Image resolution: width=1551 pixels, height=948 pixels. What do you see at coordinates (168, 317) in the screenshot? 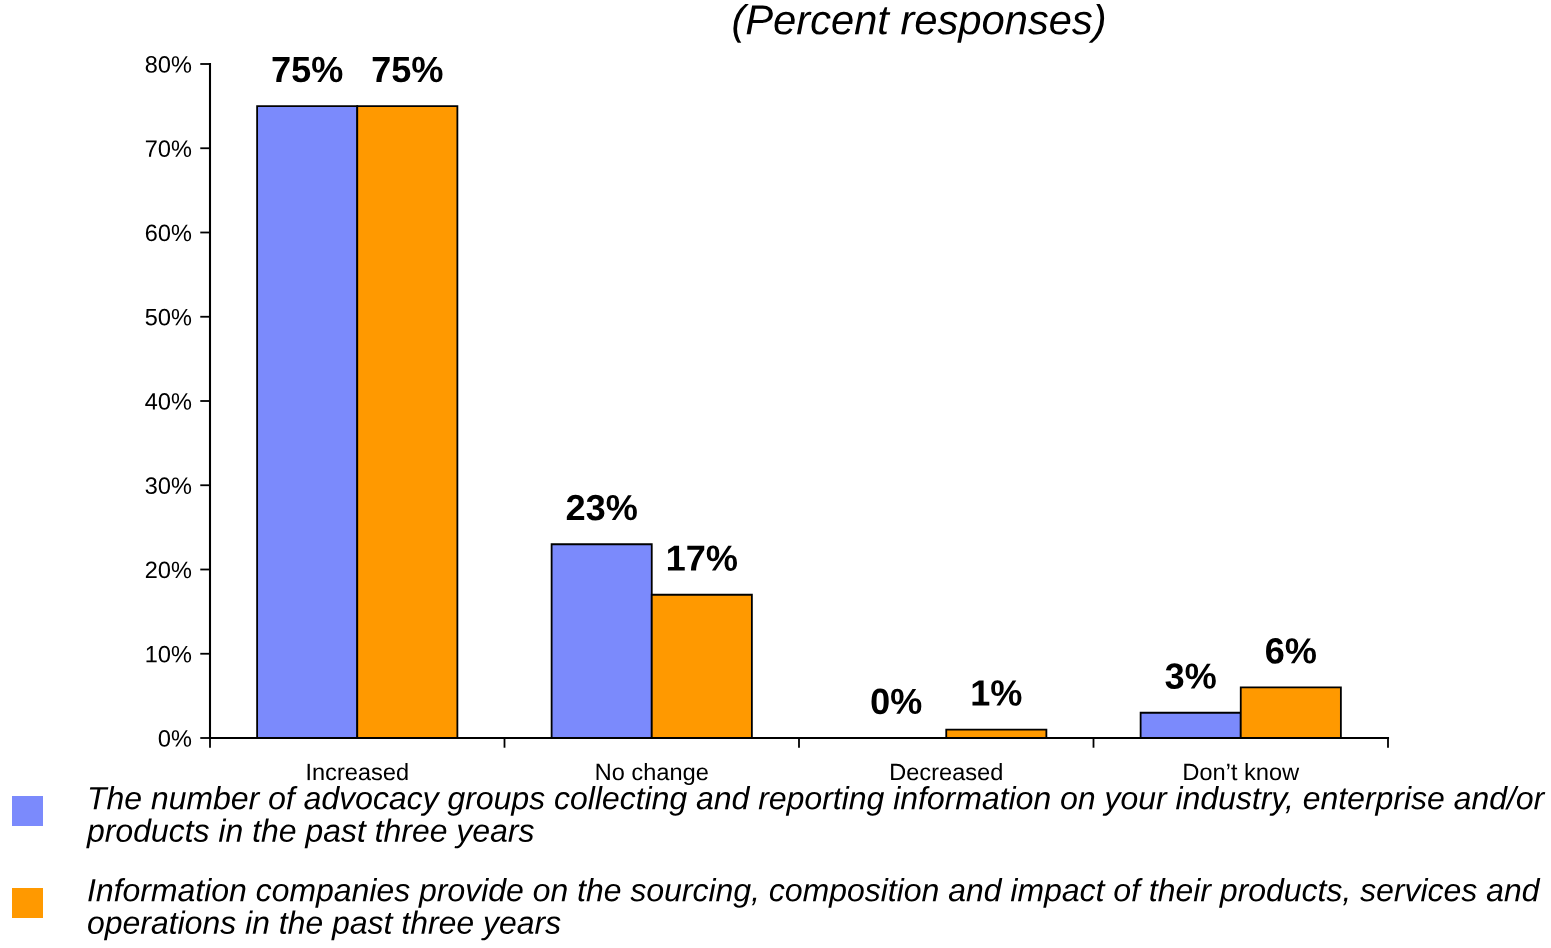
I see `y-tick-label: 50%` at bounding box center [168, 317].